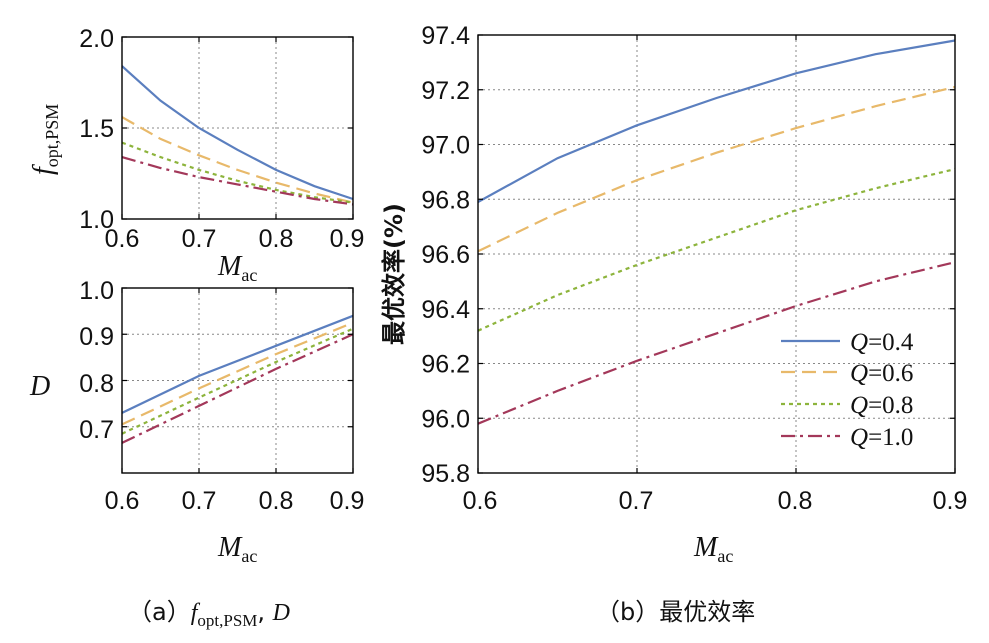  Describe the element at coordinates (847, 390) in the screenshot. I see `panel-b-legend: Q=0.4 Q=0.6 Q=0.8 Q=1.0` at that location.